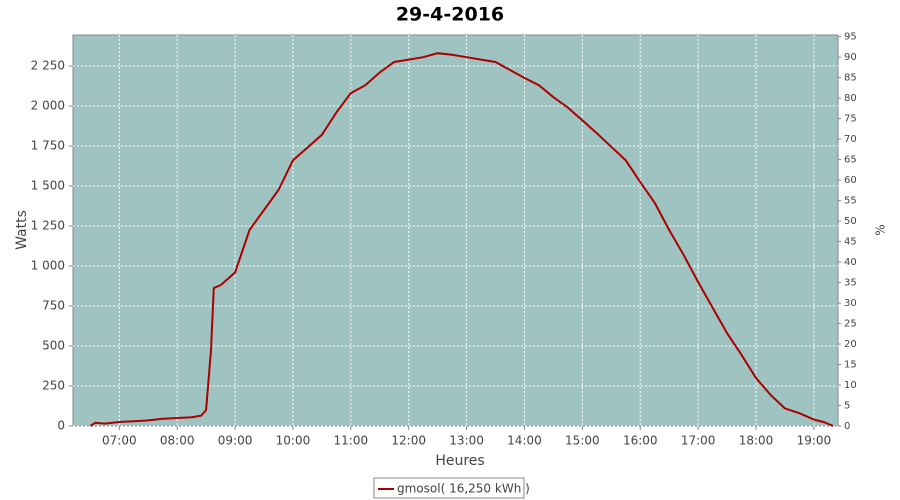  I want to click on x-tick-label: 15:00, so click(582, 441).